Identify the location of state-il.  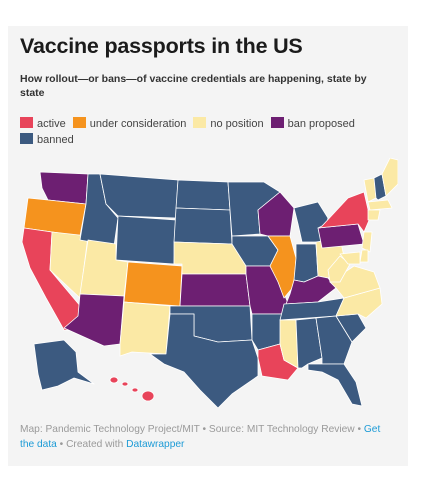
(282, 267).